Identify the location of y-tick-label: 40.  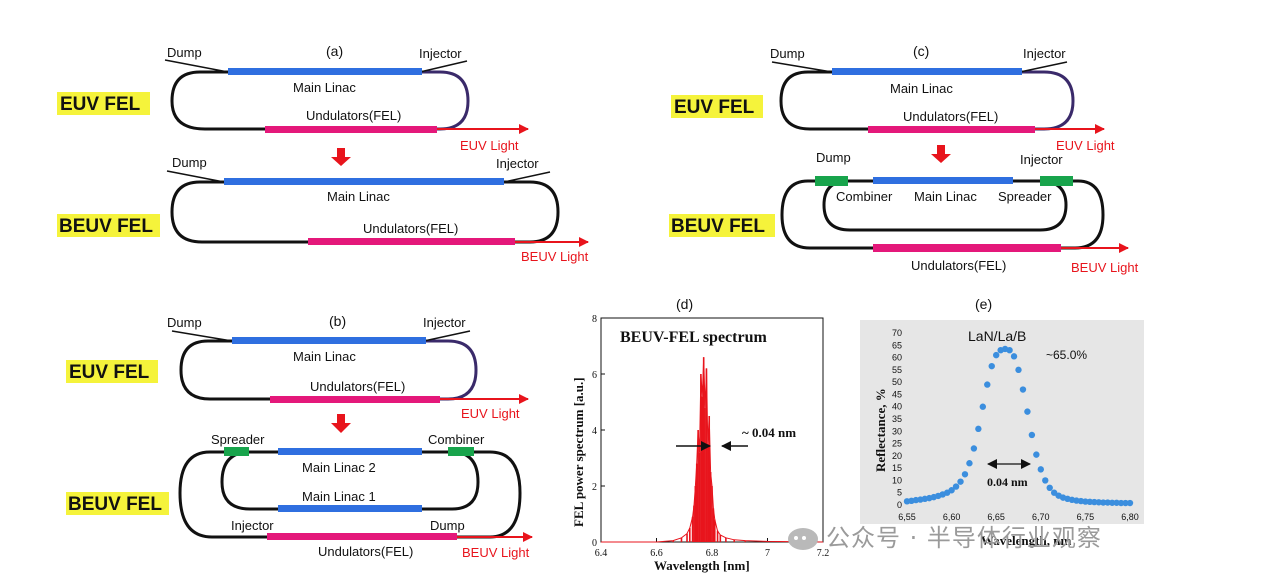
(897, 407).